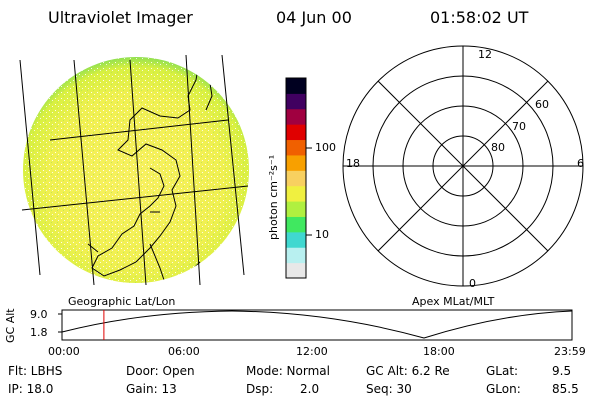  What do you see at coordinates (322, 234) in the screenshot?
I see `colorbar-label-10: 10` at bounding box center [322, 234].